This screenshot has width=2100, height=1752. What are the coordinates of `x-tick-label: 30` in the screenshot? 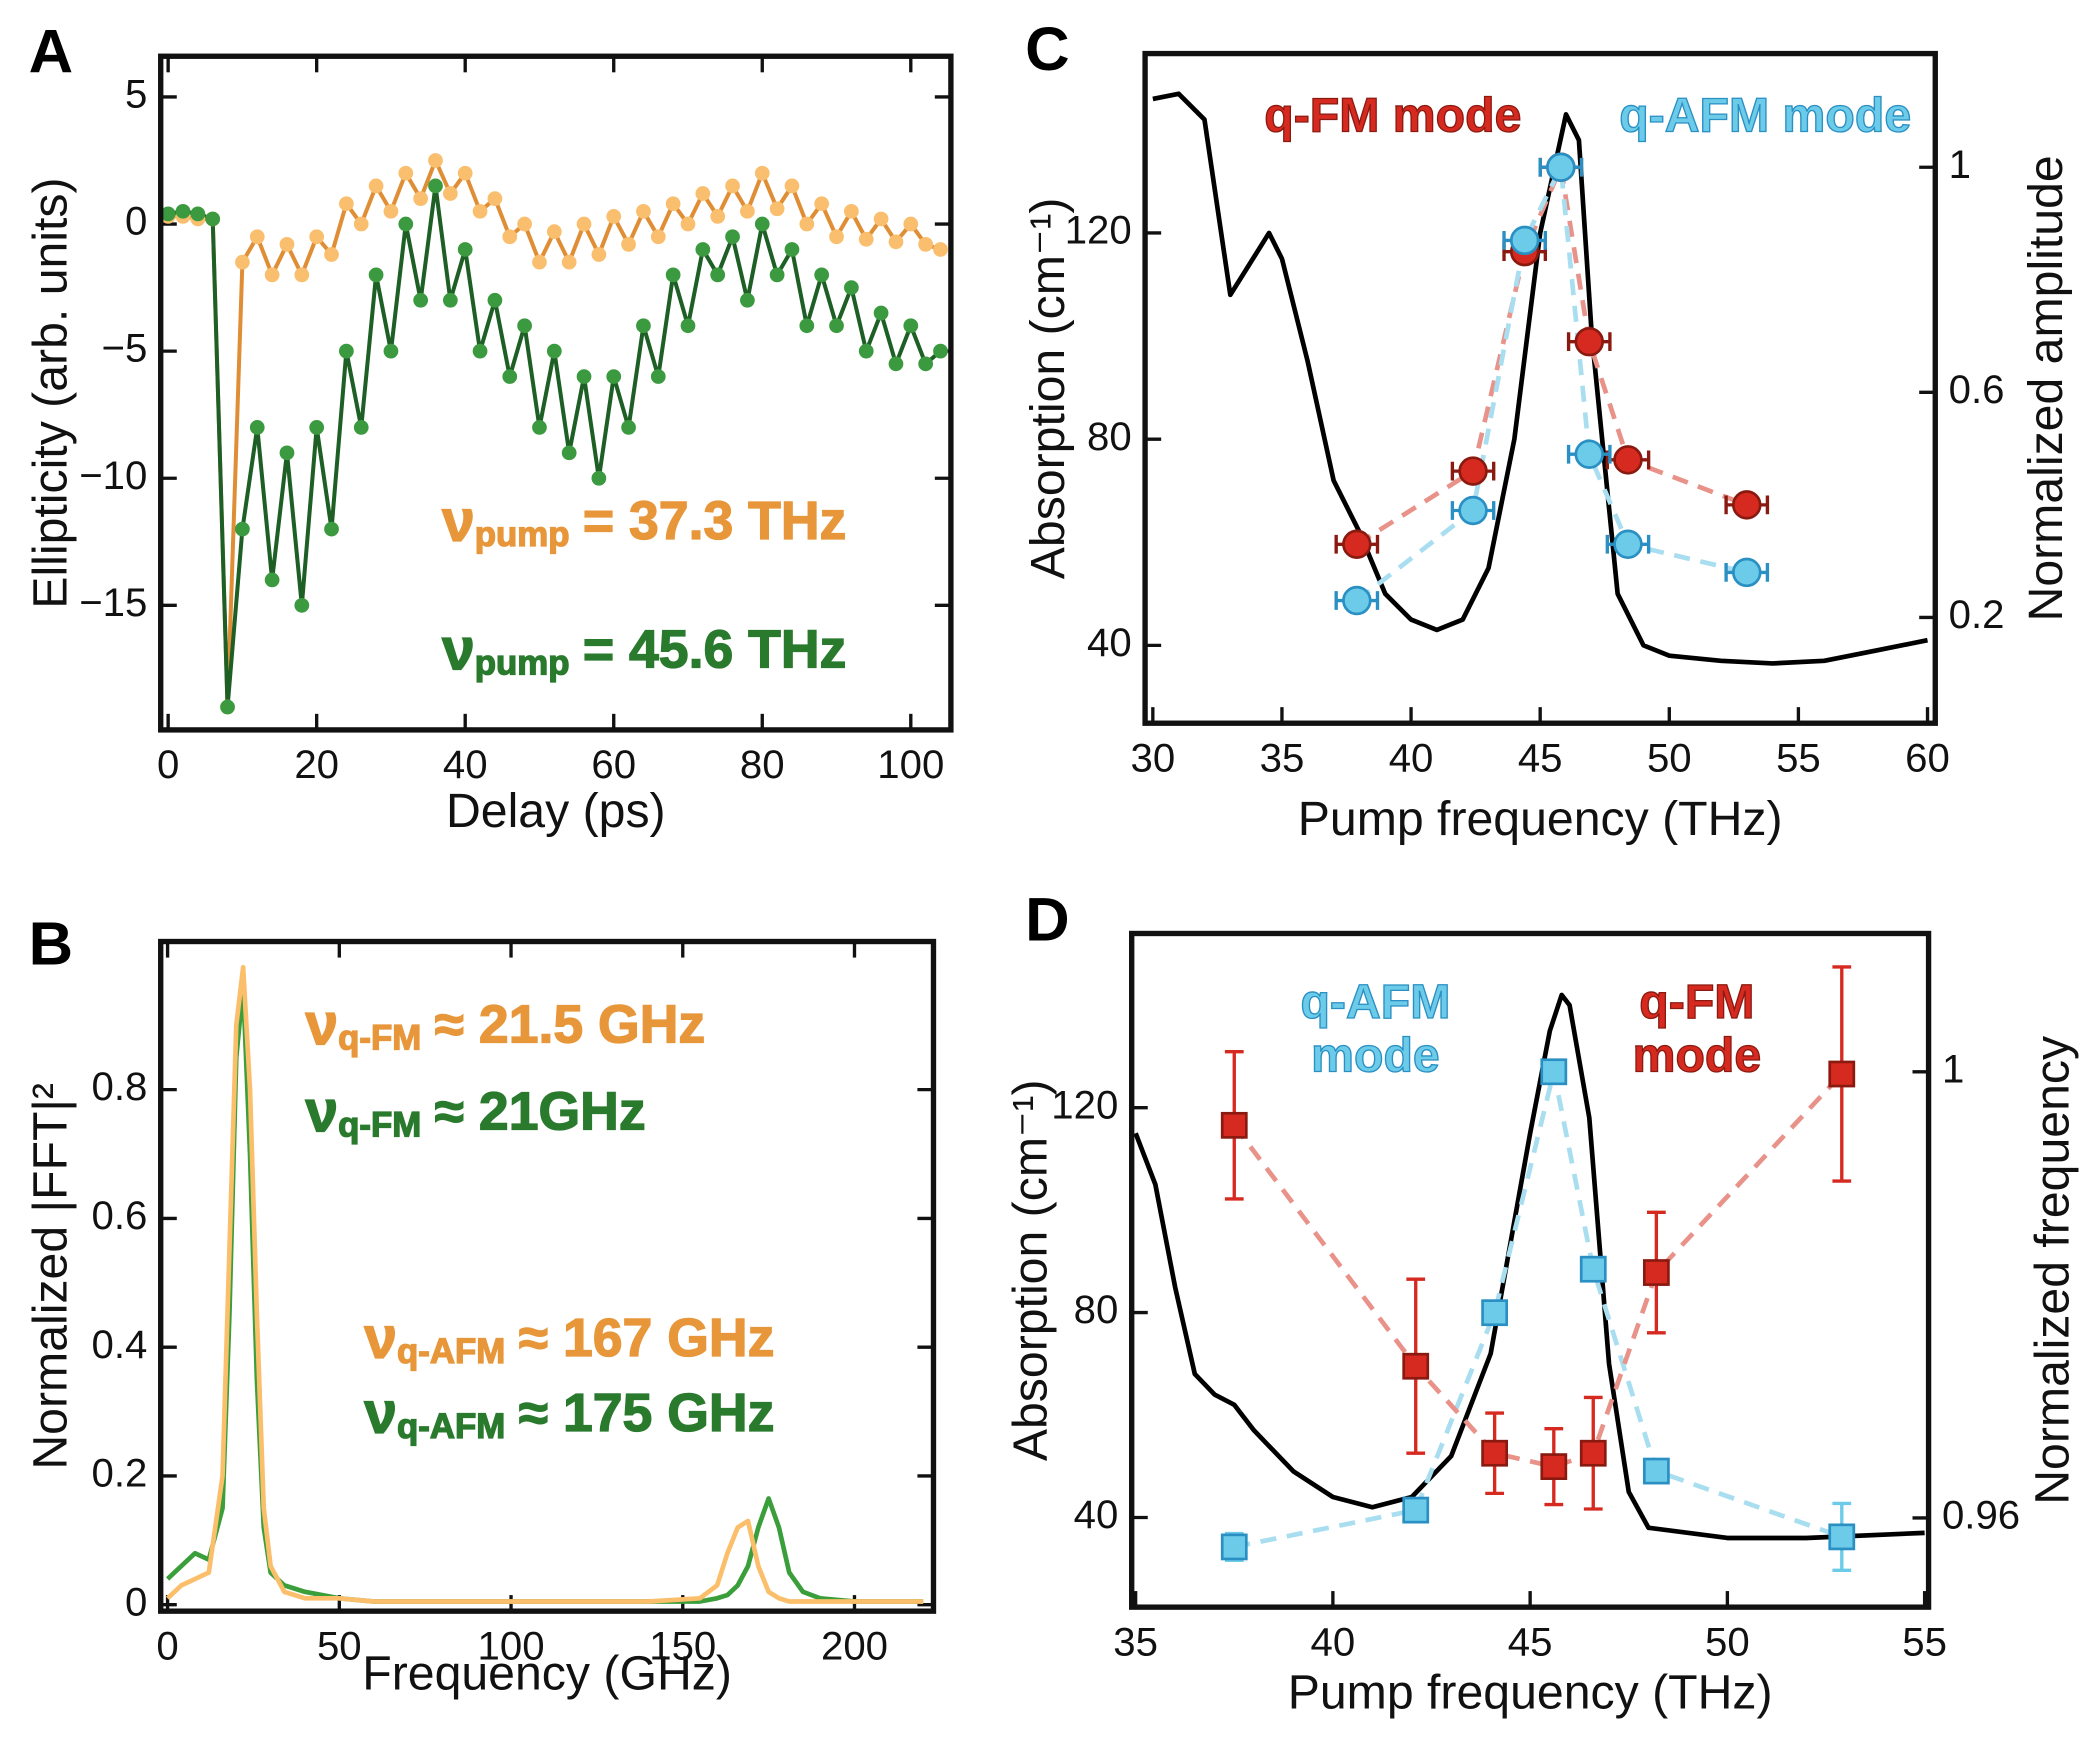 It's located at (1153, 757).